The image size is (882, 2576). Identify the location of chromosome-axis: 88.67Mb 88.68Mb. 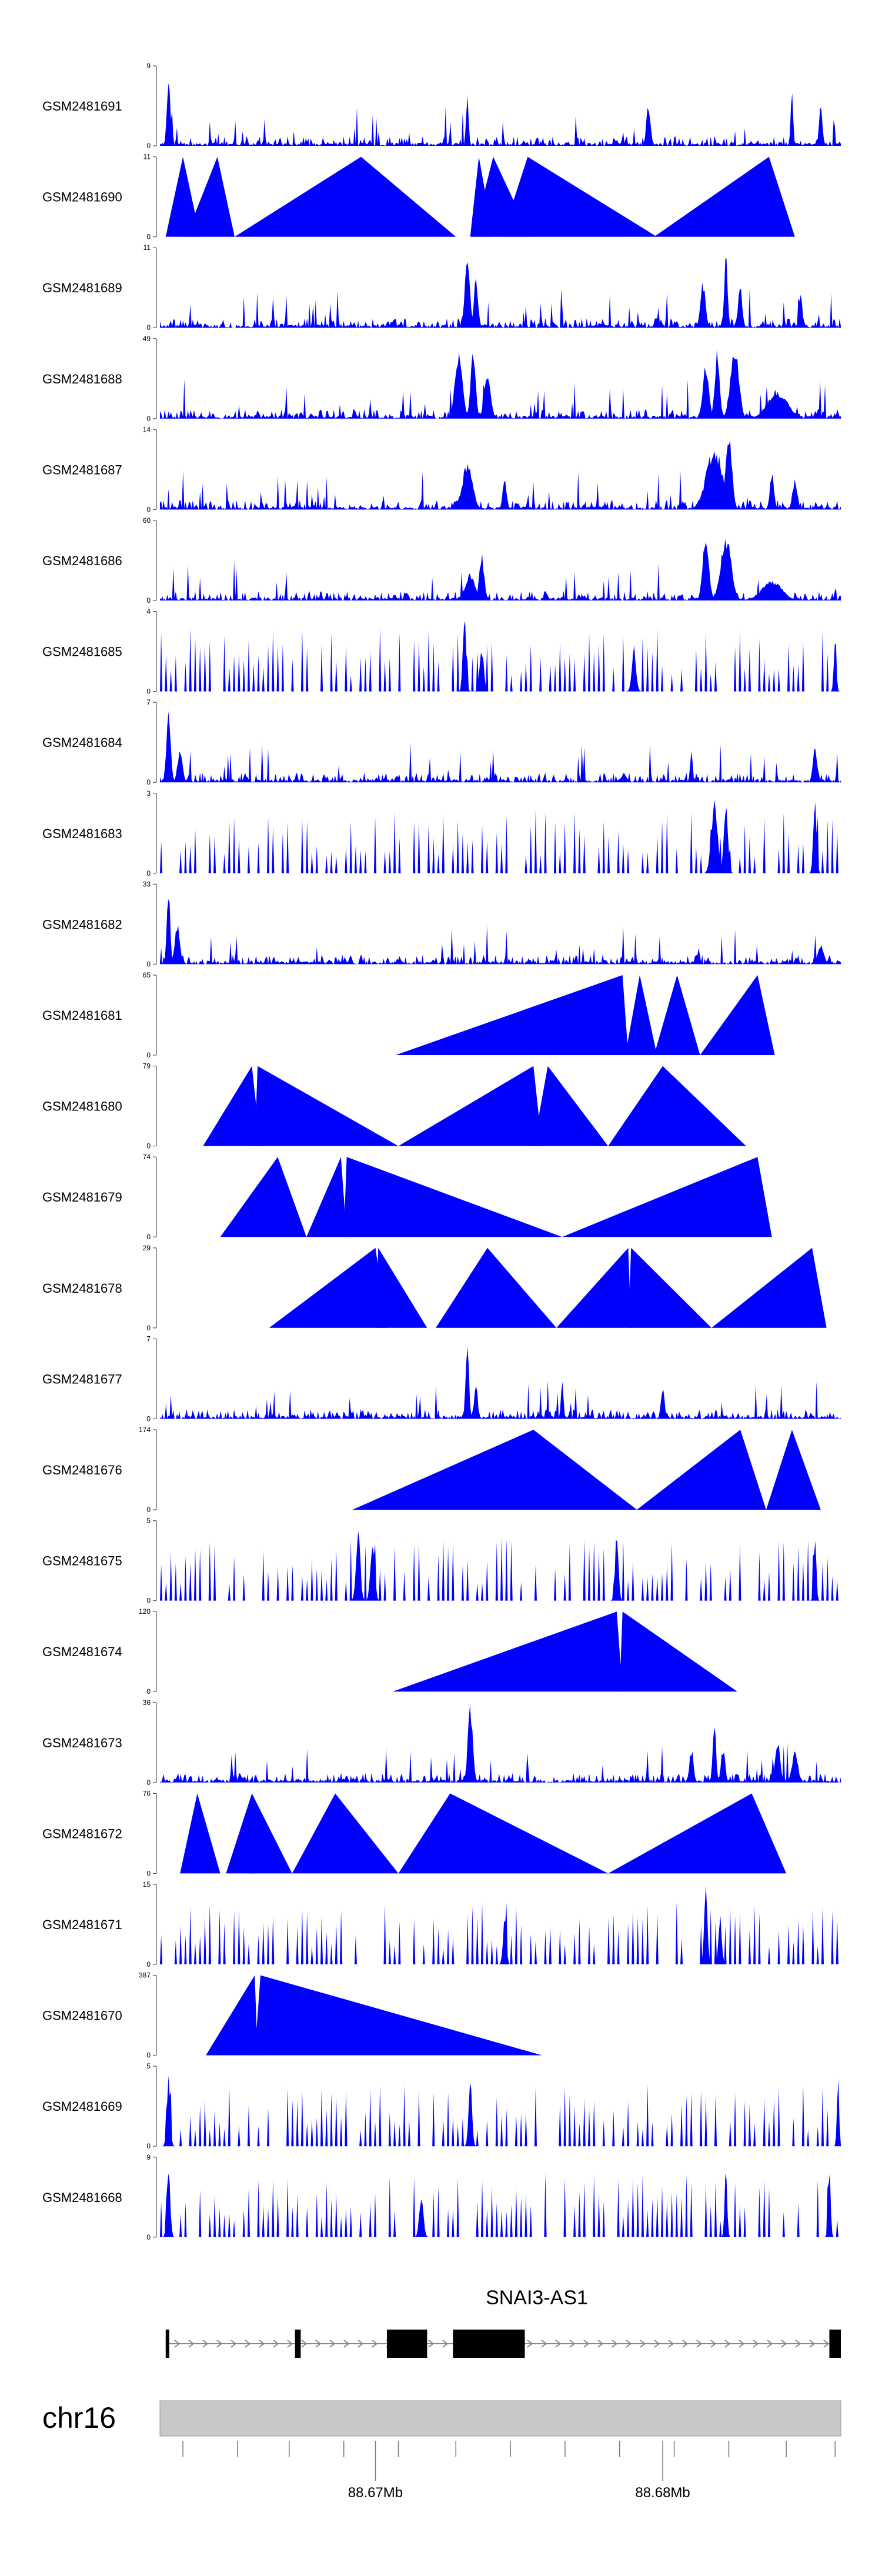
(509, 2471).